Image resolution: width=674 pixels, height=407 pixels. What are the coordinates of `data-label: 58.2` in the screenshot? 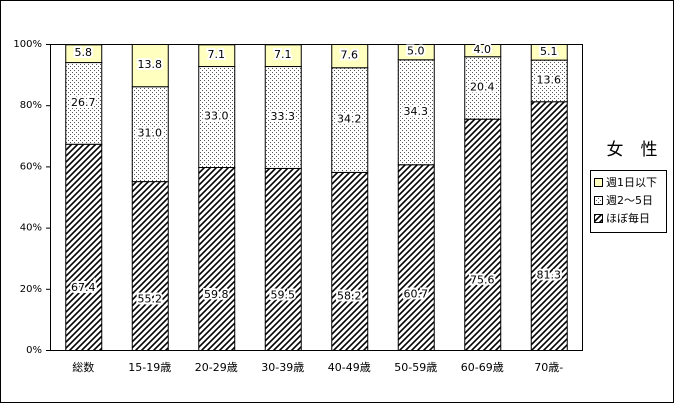 It's located at (349, 296).